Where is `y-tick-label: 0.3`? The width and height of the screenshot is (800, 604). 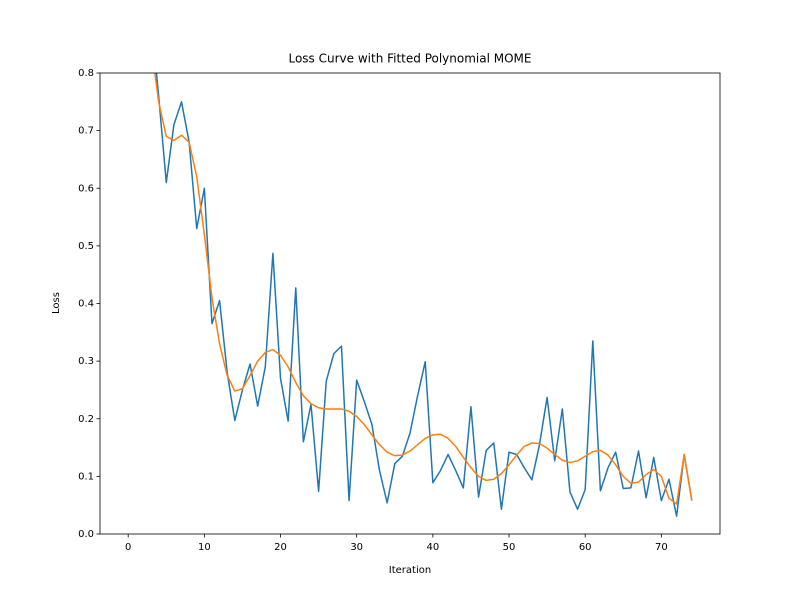
y-tick-label: 0.3 is located at coordinates (86, 361).